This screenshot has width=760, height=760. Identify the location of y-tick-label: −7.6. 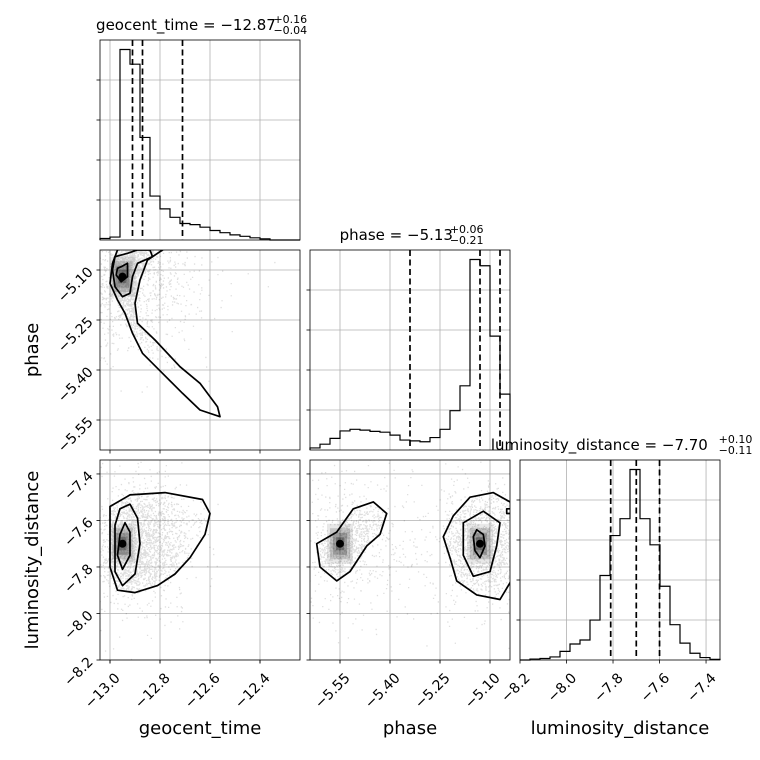
(78, 532).